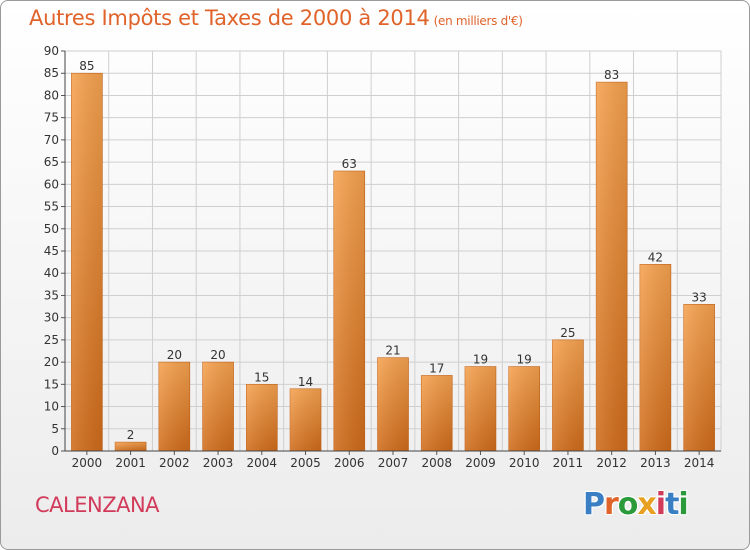 The image size is (750, 550). Describe the element at coordinates (262, 463) in the screenshot. I see `x-tick-label-2004: 2004` at that location.